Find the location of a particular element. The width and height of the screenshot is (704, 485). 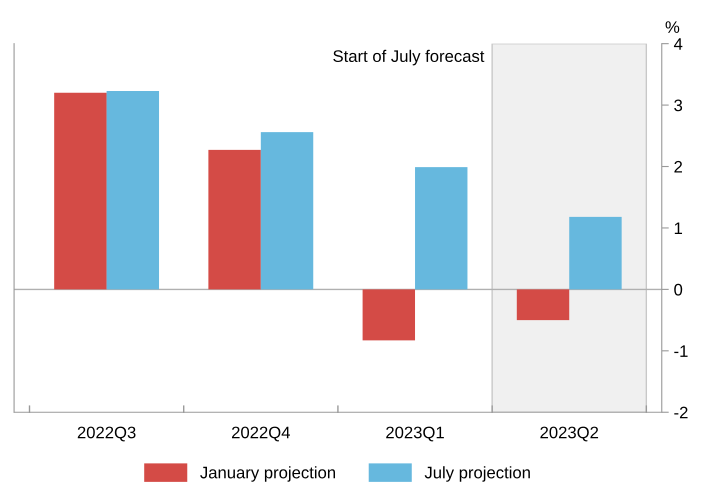

y-axis-title: % is located at coordinates (673, 27).